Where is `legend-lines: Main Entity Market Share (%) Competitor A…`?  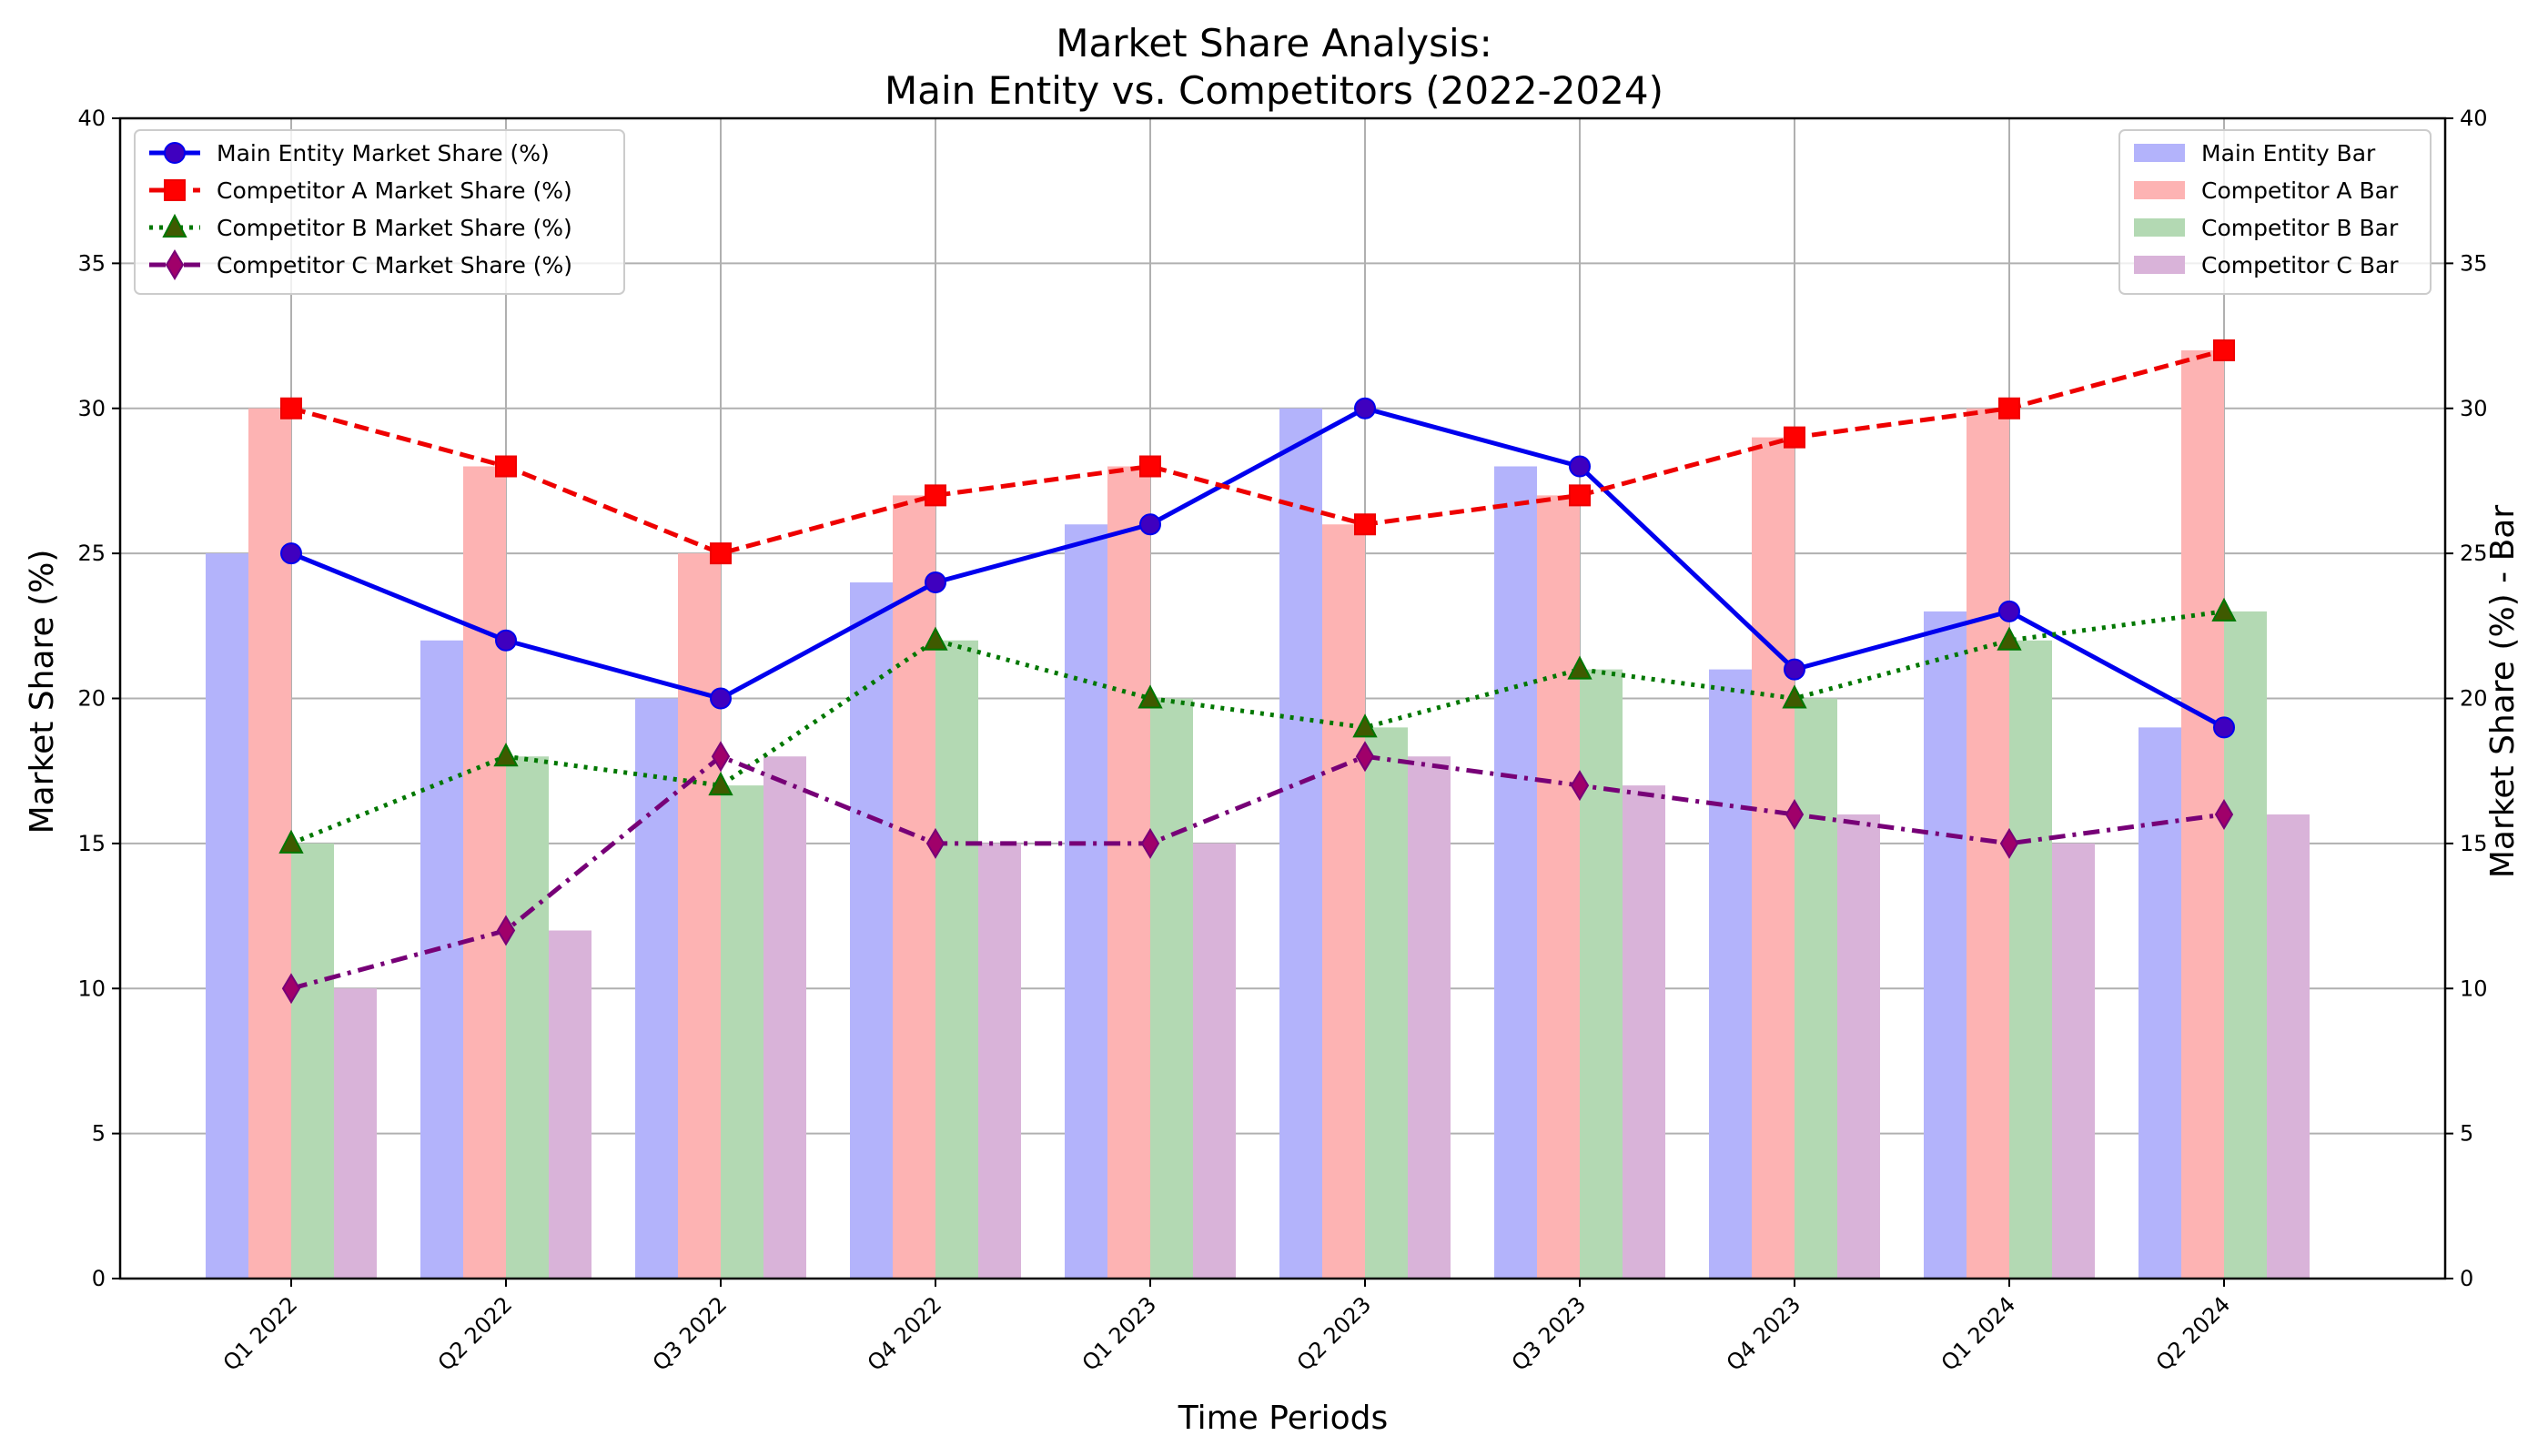 legend-lines: Main Entity Market Share (%) Competitor A… is located at coordinates (380, 212).